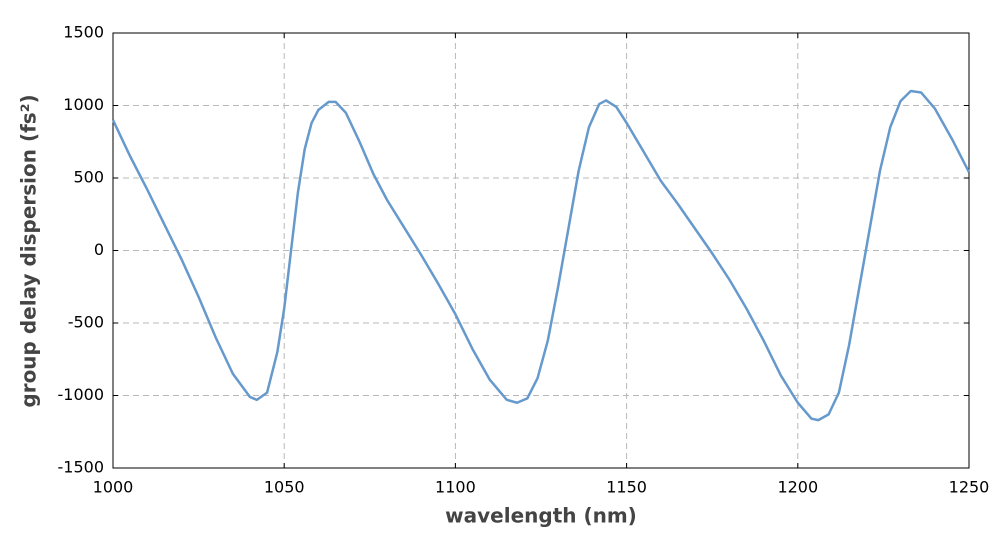 The height and width of the screenshot is (535, 1000). Describe the element at coordinates (29, 250) in the screenshot. I see `y-axis-label: group delay dispersion (fs²)` at that location.